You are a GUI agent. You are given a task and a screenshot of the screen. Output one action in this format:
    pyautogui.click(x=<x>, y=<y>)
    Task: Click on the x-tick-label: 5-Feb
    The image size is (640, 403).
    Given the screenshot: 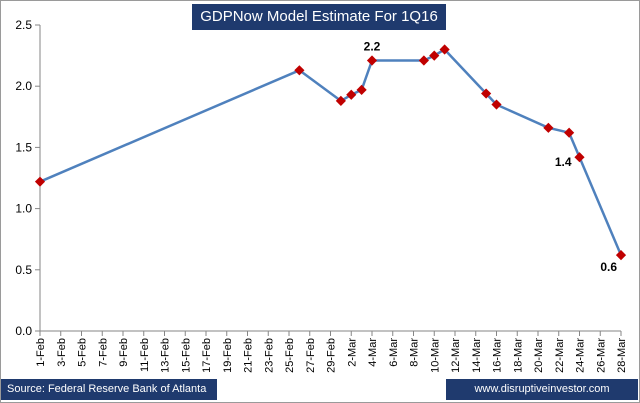 What is the action you would take?
    pyautogui.click(x=83, y=352)
    